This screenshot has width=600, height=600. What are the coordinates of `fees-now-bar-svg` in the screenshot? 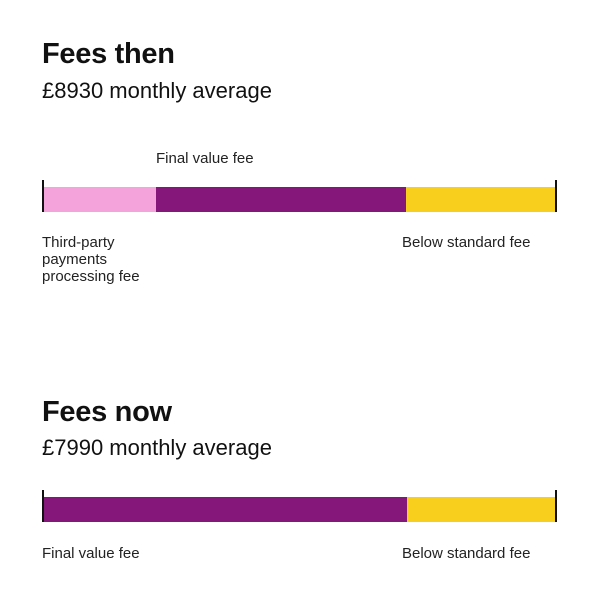 It's located at (299, 506).